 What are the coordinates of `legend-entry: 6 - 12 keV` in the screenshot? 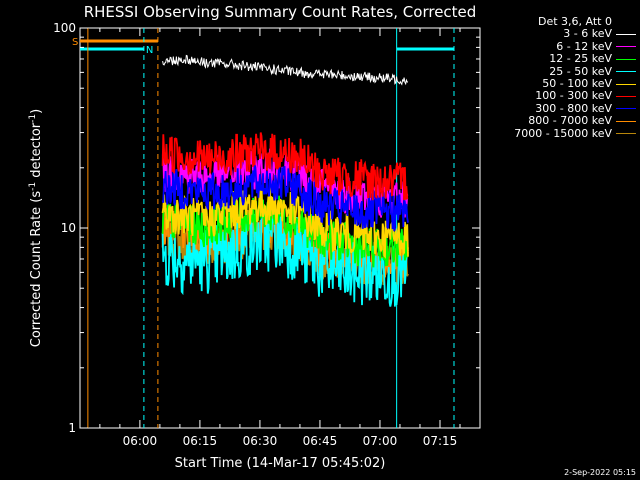 It's located at (561, 46).